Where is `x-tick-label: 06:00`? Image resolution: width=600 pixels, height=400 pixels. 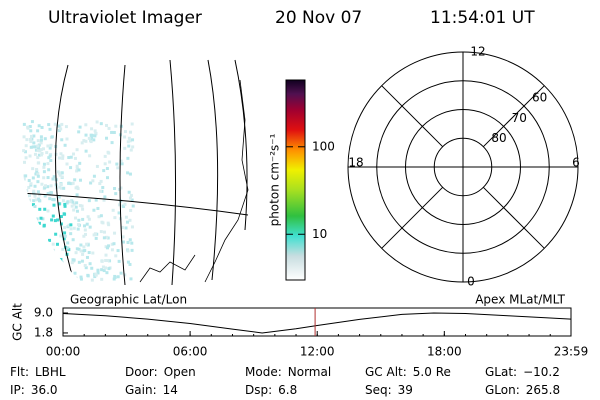
x-tick-label: 06:00 is located at coordinates (190, 352).